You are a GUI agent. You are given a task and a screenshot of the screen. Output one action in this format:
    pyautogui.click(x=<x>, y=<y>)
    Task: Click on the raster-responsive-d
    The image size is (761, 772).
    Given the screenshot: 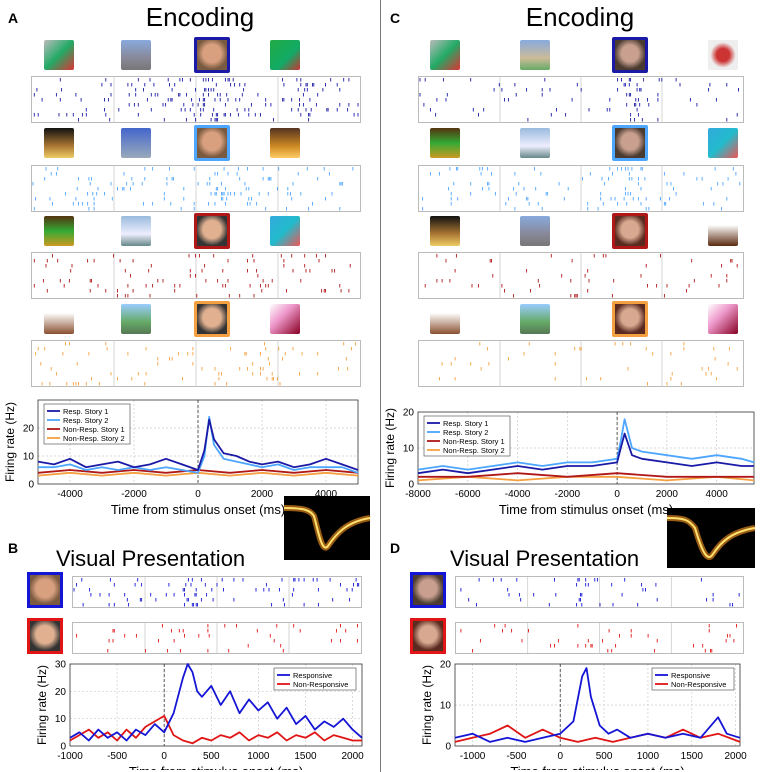 What is the action you would take?
    pyautogui.click(x=599, y=592)
    